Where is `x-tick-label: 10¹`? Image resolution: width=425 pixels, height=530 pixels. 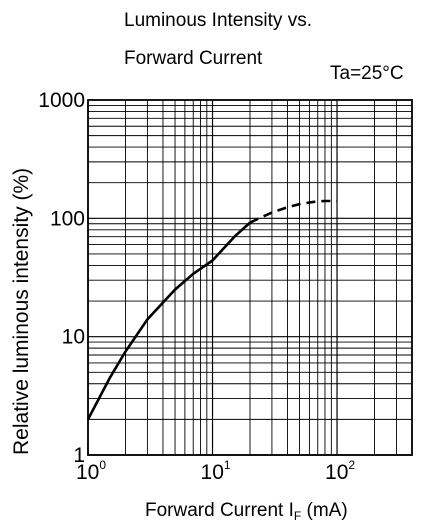 x-tick-label: 10¹ is located at coordinates (216, 471).